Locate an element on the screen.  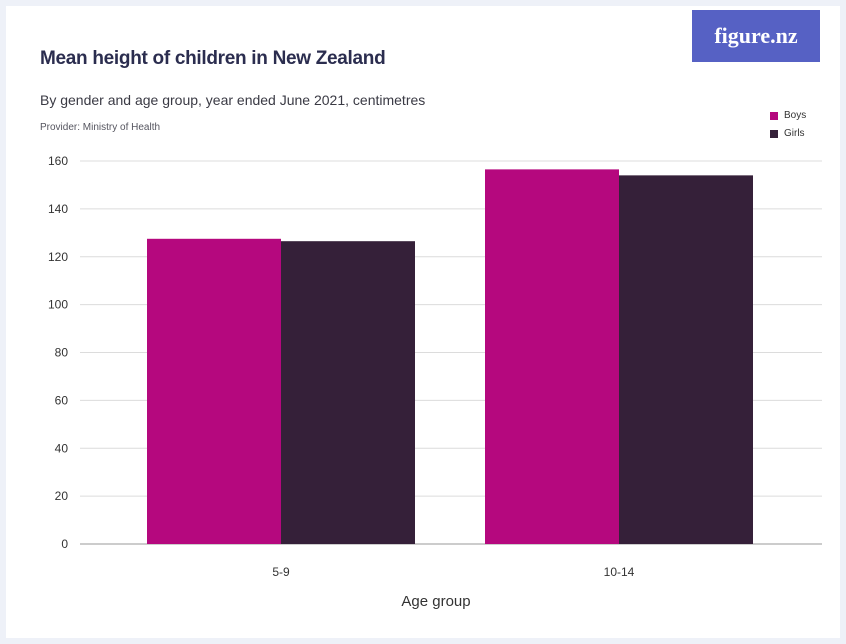
chart-legend: Boys Girls is located at coordinates (788, 128).